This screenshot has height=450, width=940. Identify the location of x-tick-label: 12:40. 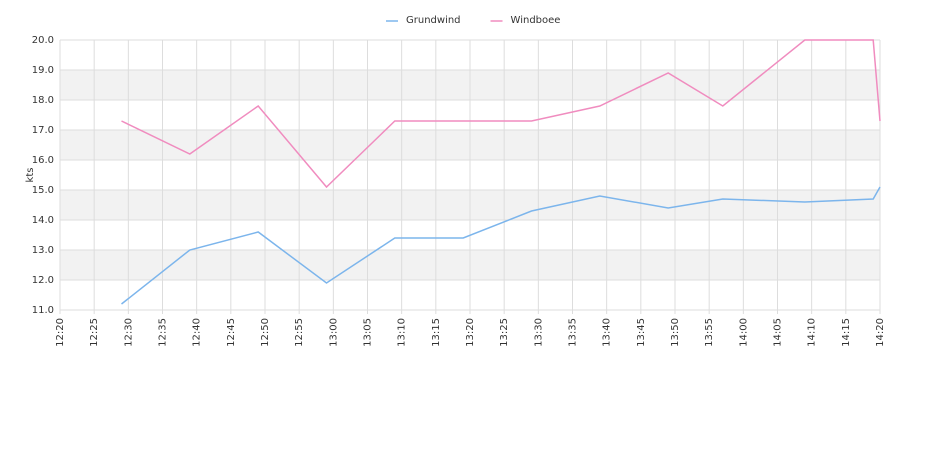
(197, 332).